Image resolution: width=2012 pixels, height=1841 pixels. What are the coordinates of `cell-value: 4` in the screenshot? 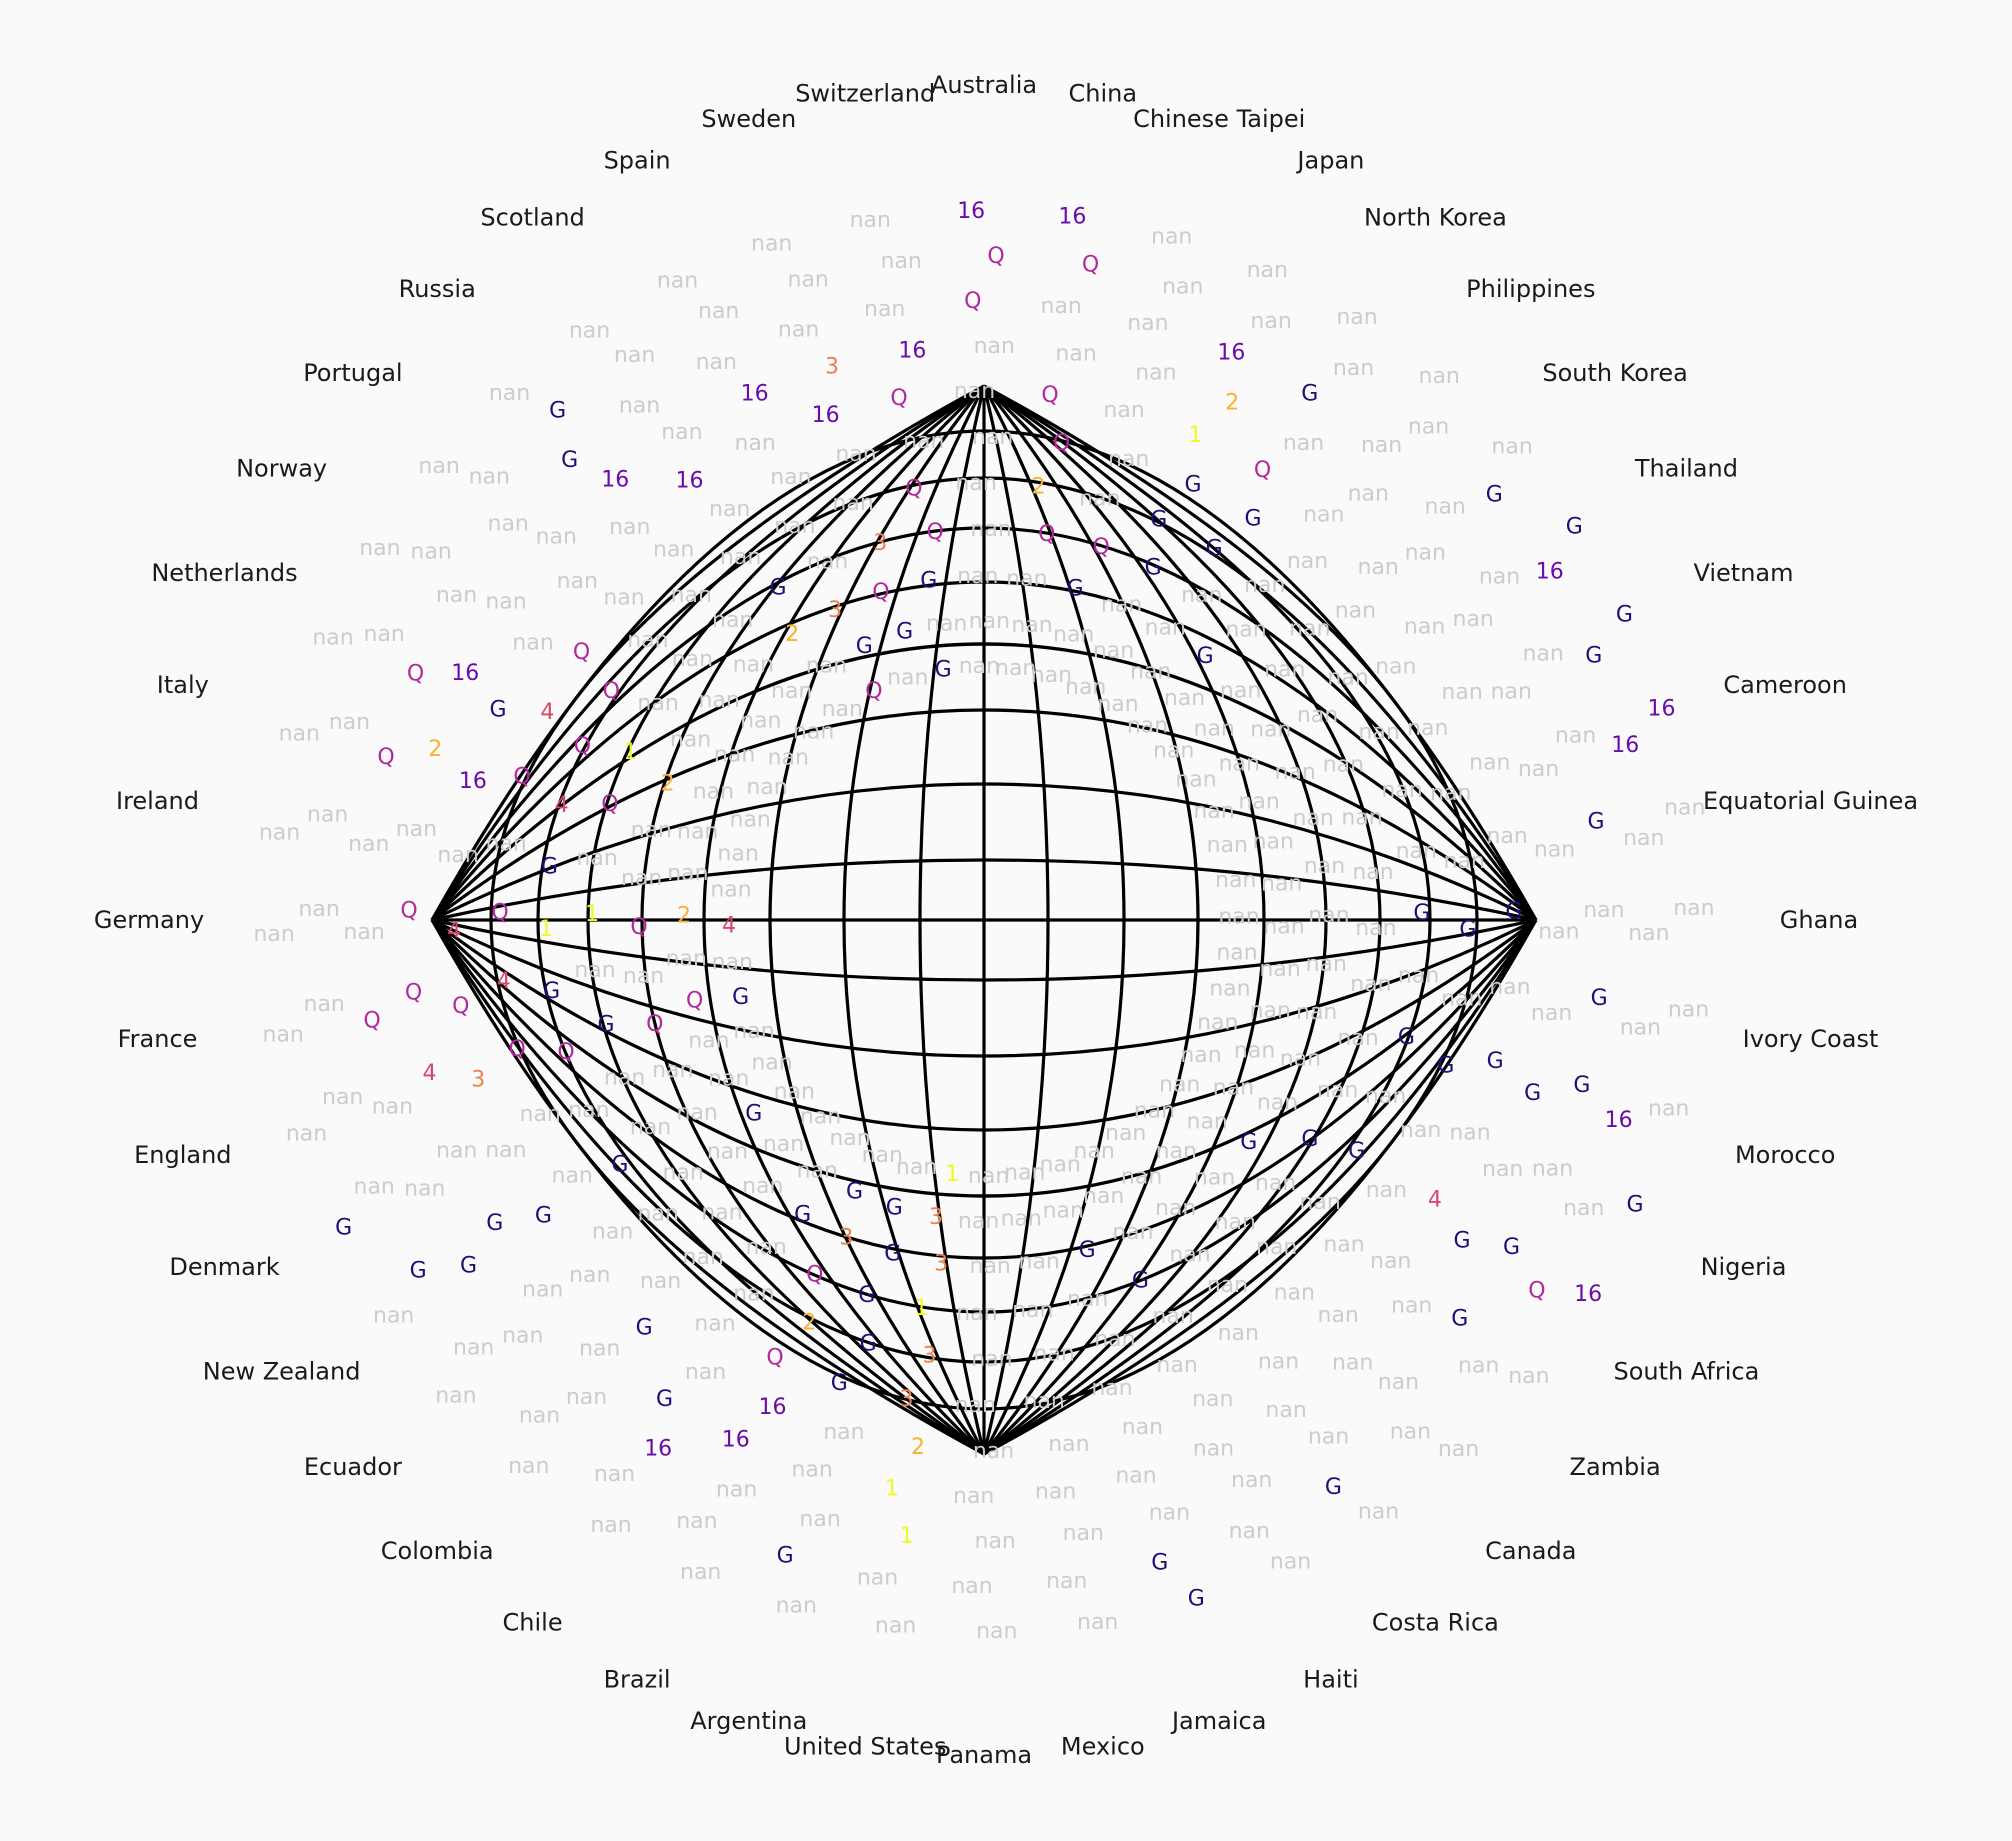 It's located at (454, 931).